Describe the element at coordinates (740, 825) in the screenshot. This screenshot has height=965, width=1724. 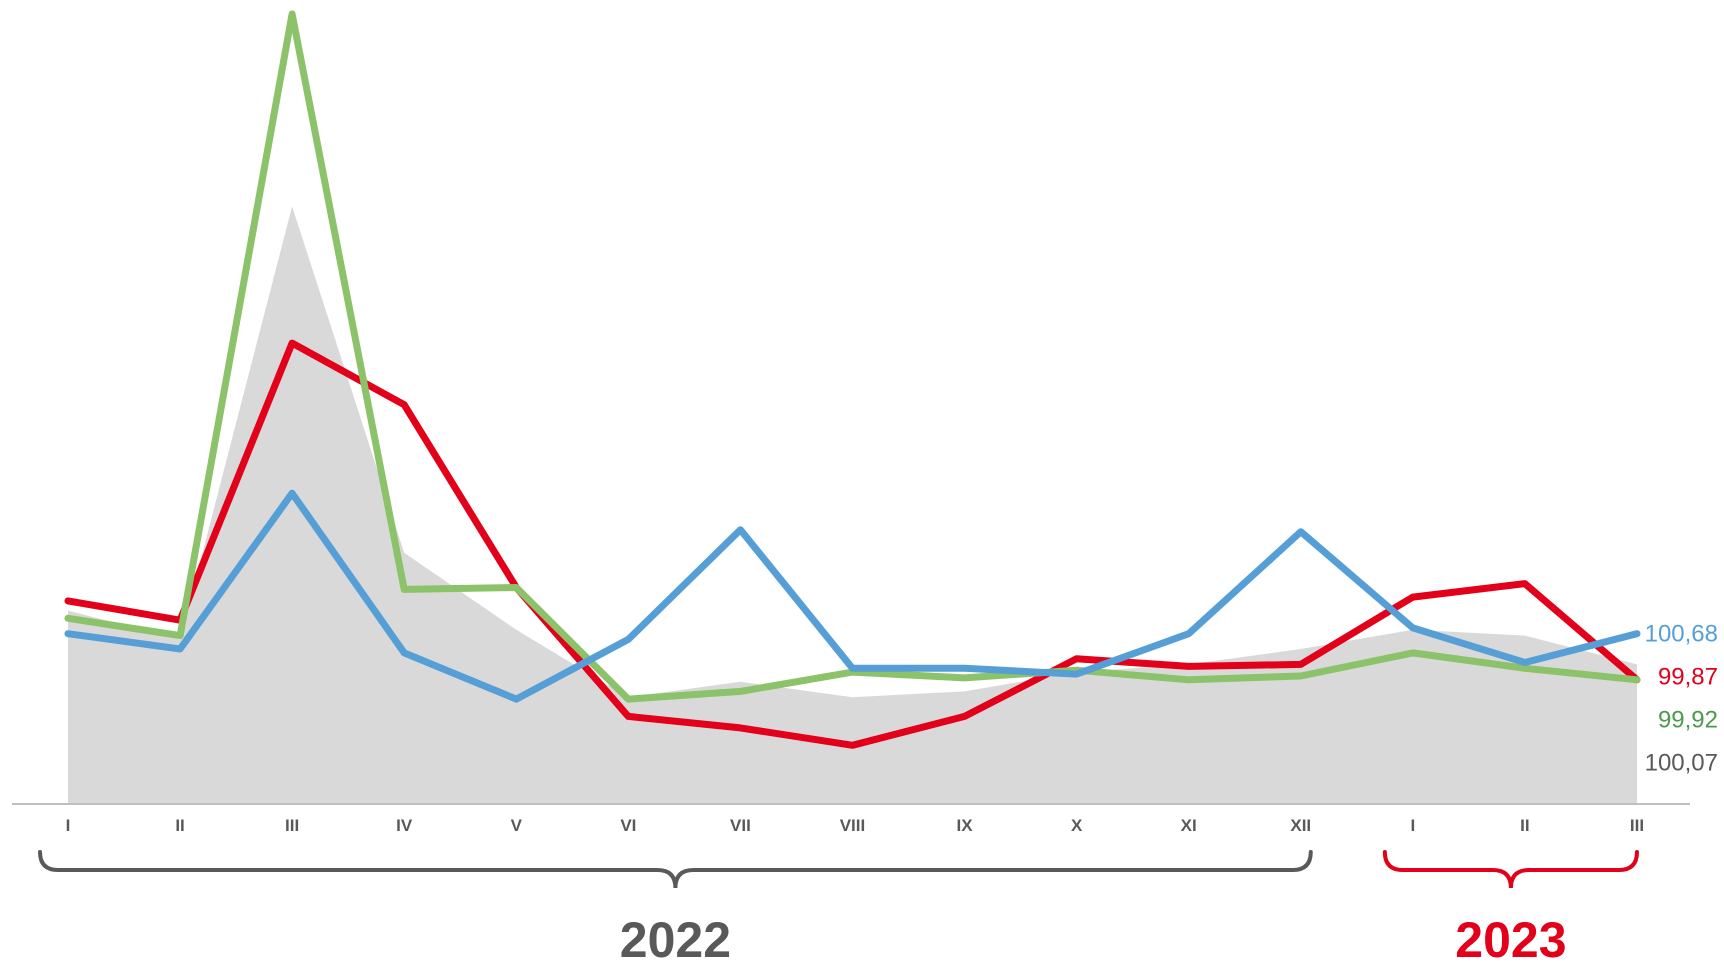
I see `x-tick-label: VII` at that location.